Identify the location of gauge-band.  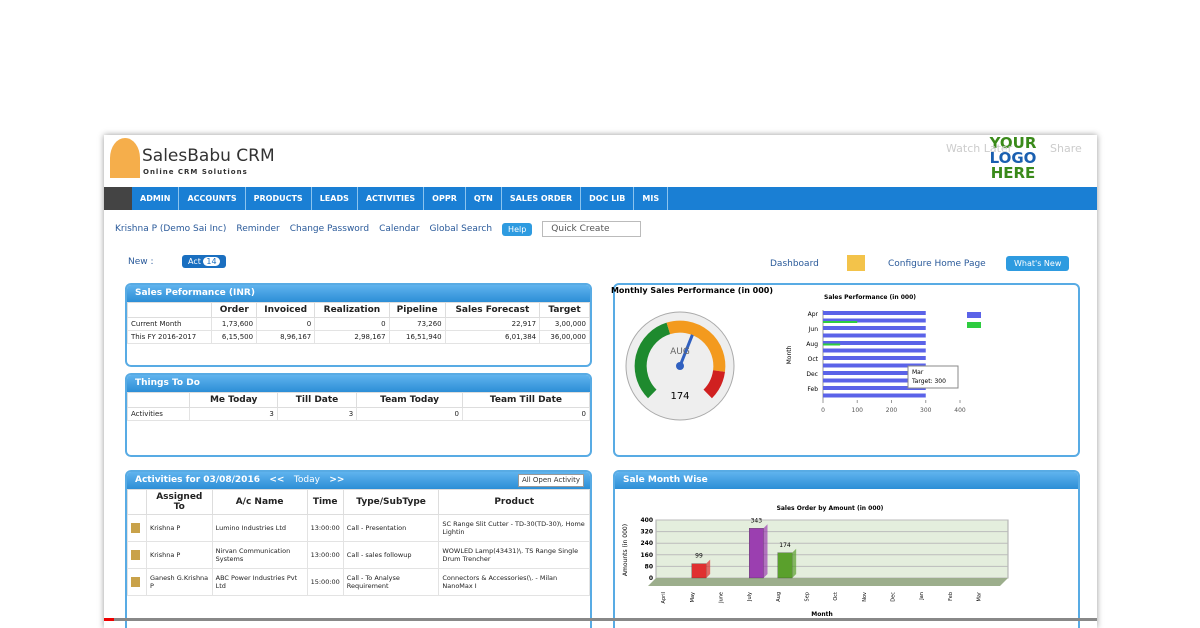
(696, 346).